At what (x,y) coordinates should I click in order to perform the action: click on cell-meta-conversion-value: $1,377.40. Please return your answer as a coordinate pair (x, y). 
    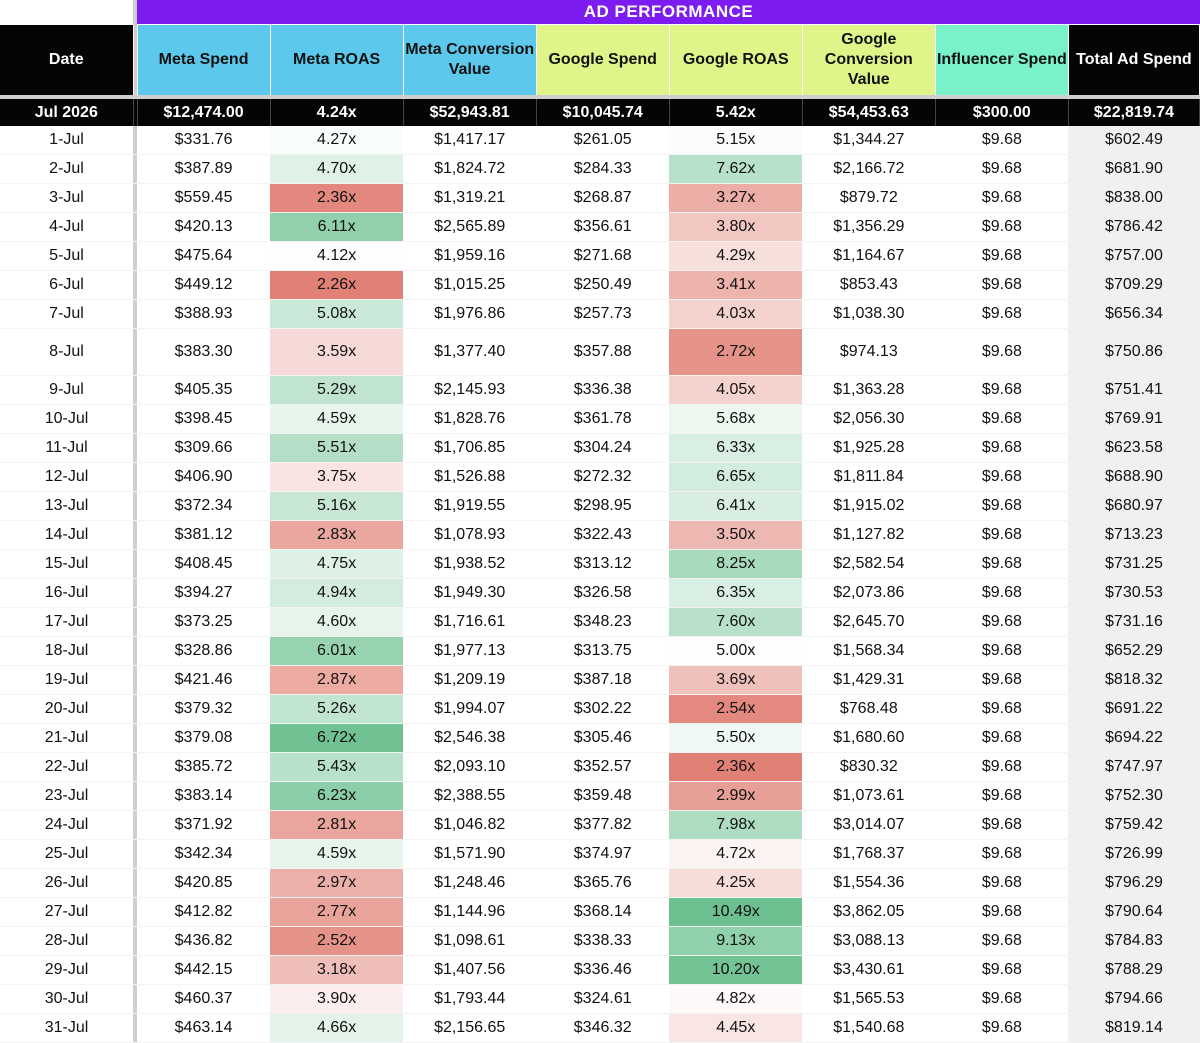
    Looking at the image, I should click on (470, 352).